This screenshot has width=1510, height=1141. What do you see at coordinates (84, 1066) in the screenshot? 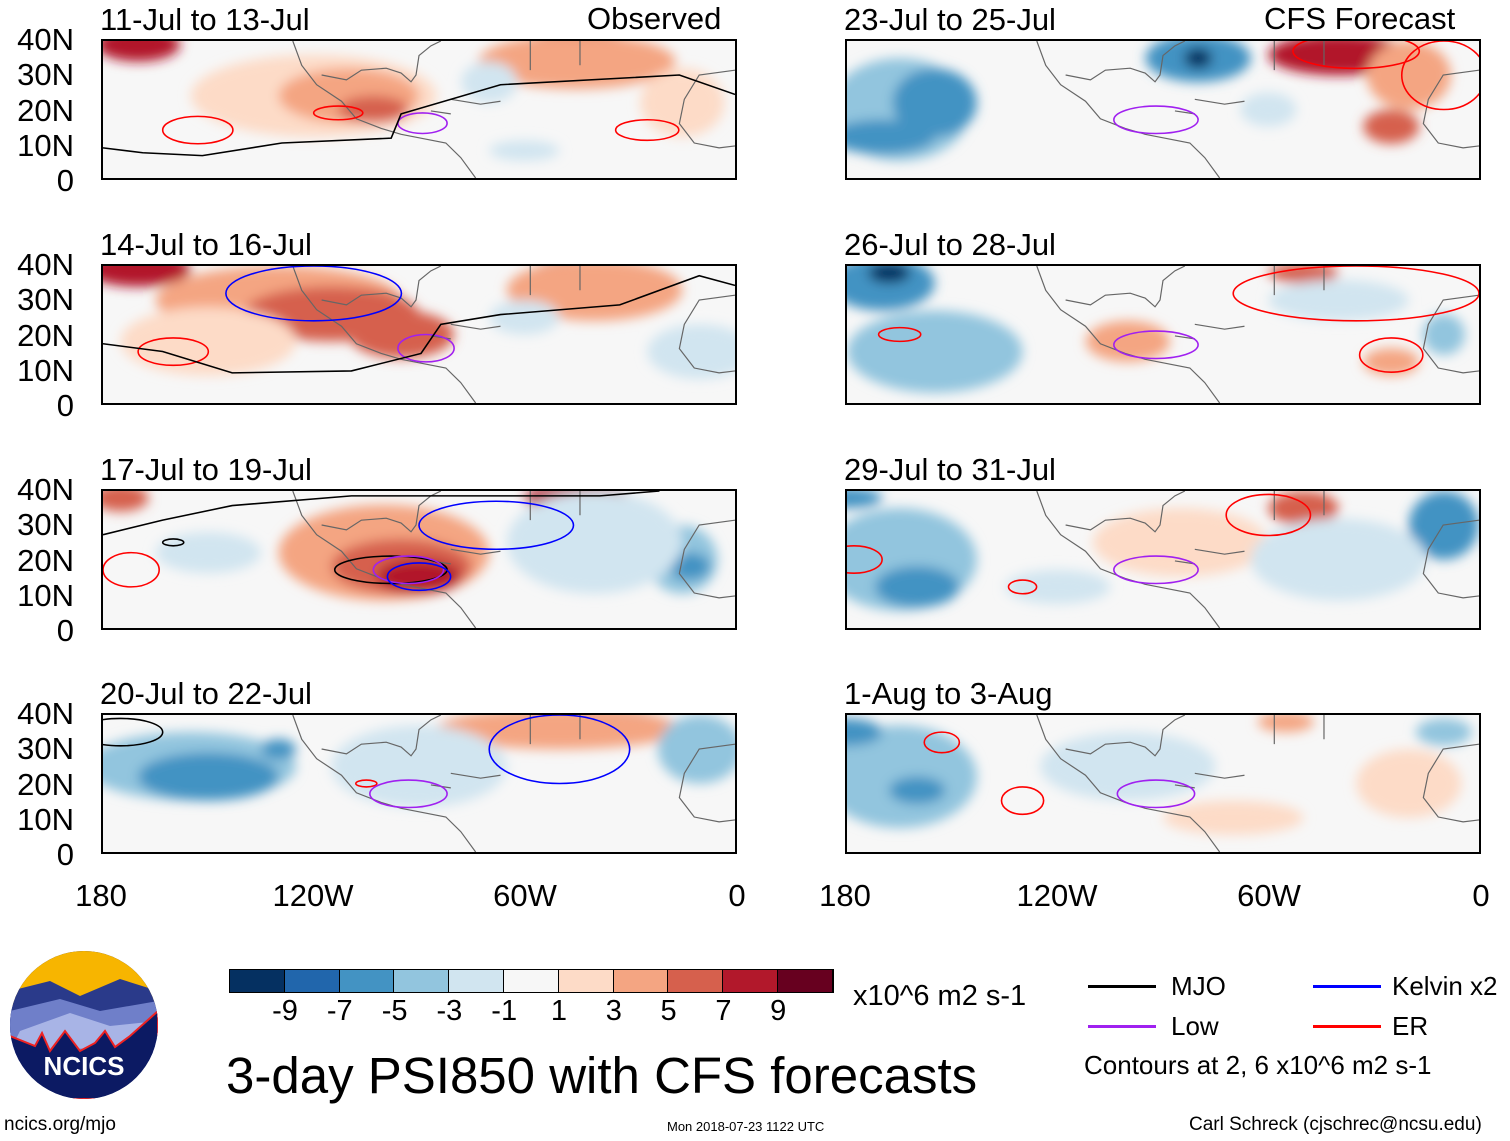
I see `logo-text: NCICS` at bounding box center [84, 1066].